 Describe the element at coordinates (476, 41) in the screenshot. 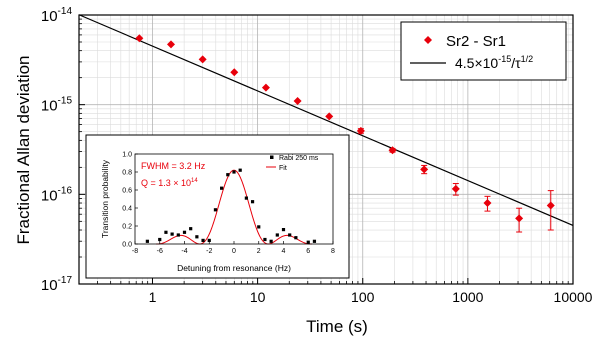

I see `legend-series-label: Sr2 - Sr1` at that location.